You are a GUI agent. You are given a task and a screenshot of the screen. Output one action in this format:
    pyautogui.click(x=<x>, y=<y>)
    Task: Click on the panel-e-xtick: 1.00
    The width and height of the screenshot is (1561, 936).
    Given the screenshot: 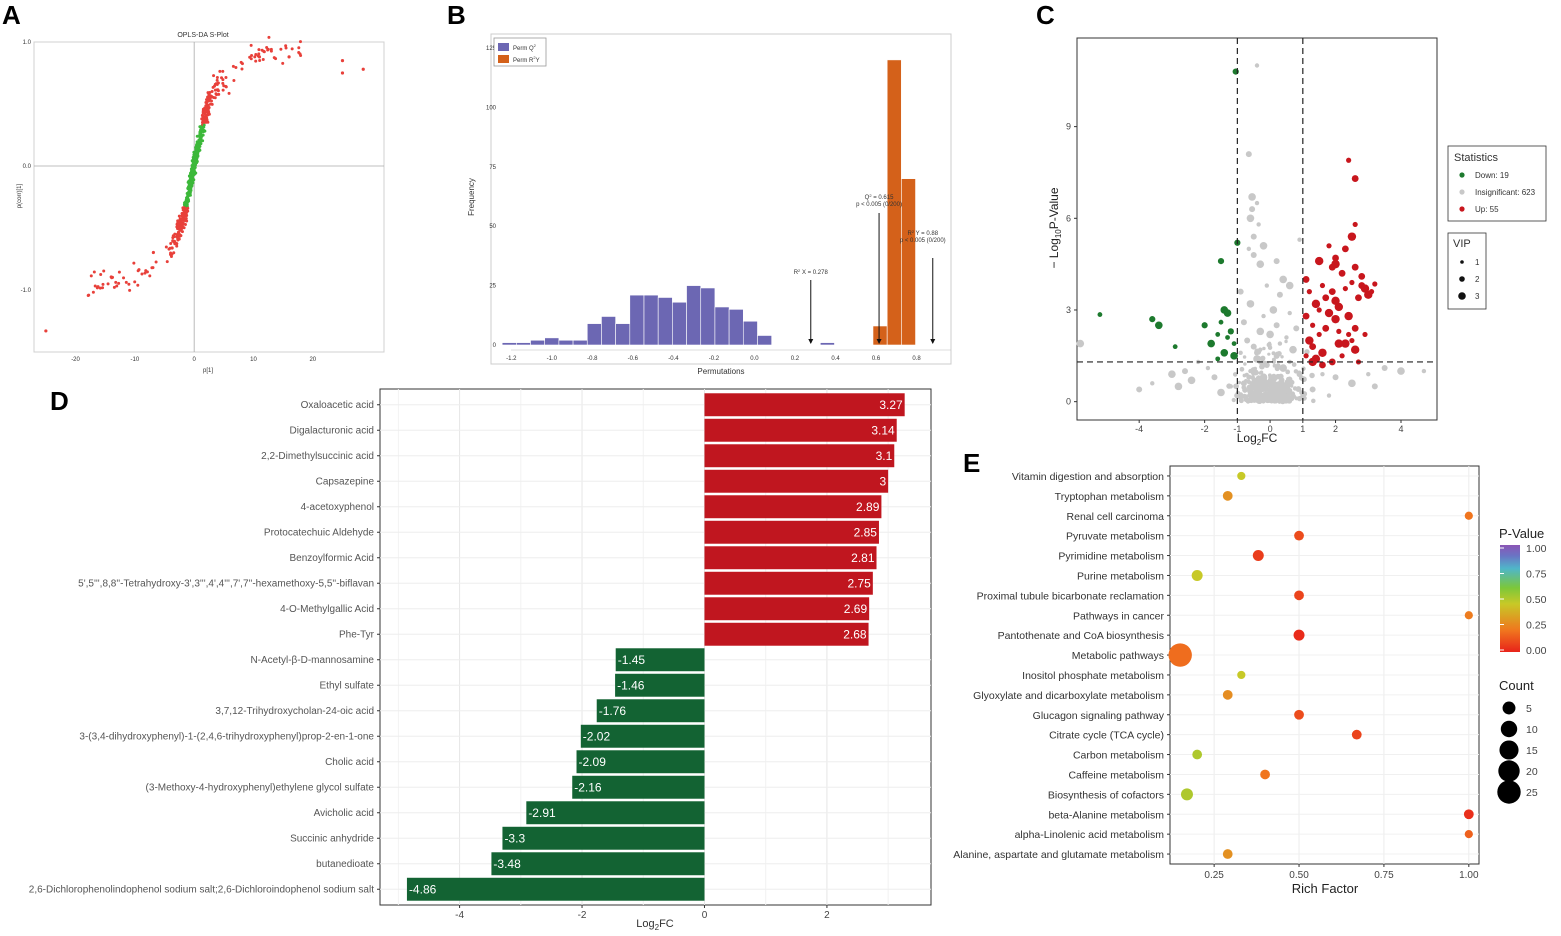 What is the action you would take?
    pyautogui.click(x=1469, y=875)
    